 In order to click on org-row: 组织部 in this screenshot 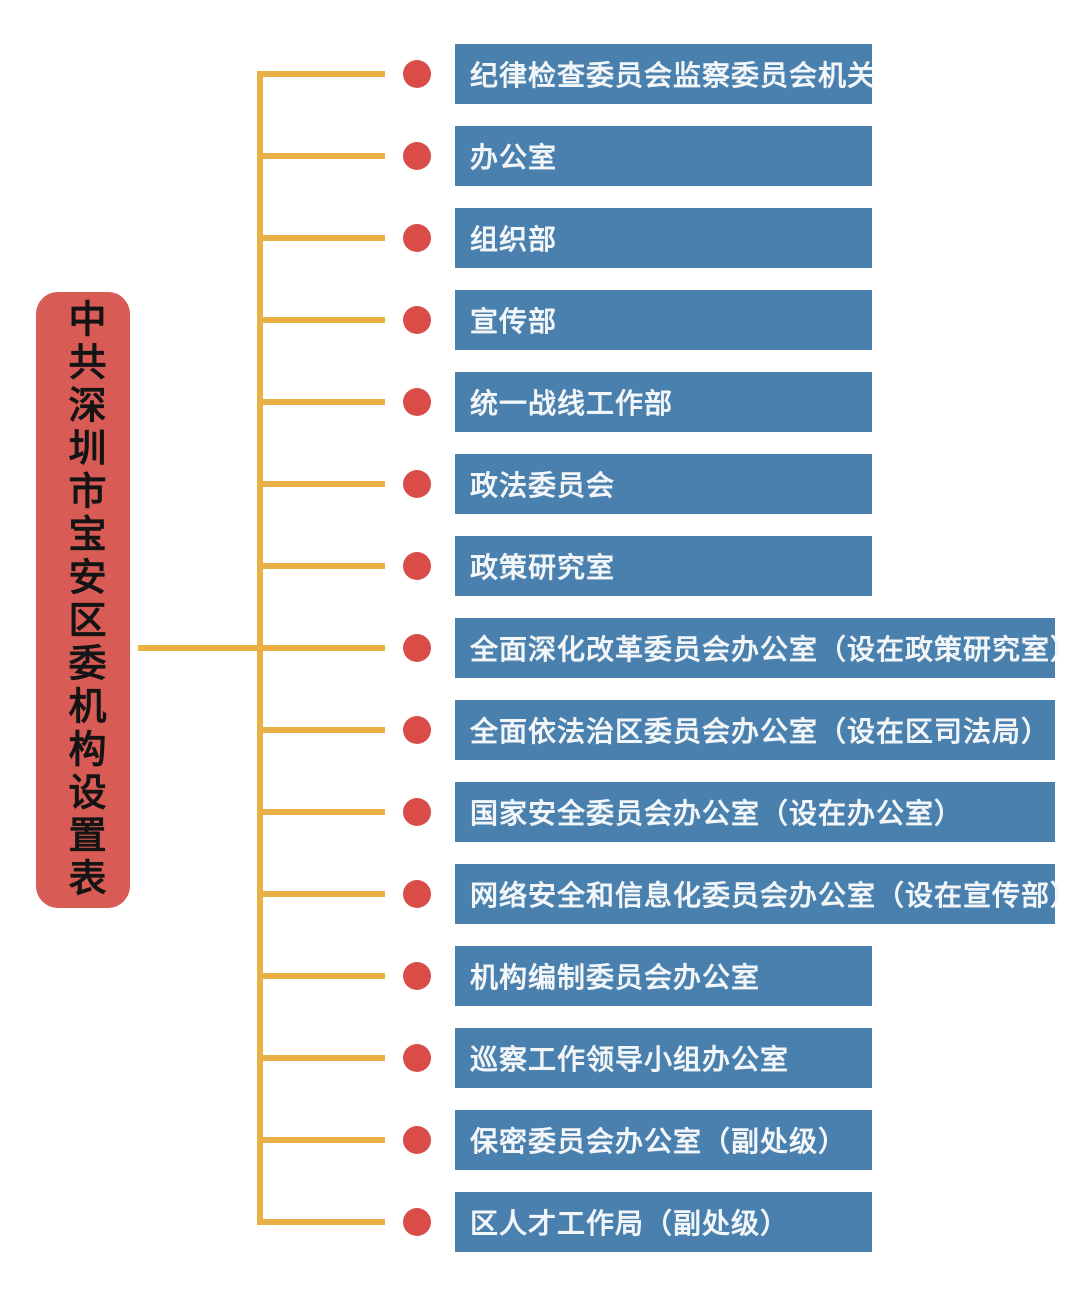, I will do `click(540, 238)`.